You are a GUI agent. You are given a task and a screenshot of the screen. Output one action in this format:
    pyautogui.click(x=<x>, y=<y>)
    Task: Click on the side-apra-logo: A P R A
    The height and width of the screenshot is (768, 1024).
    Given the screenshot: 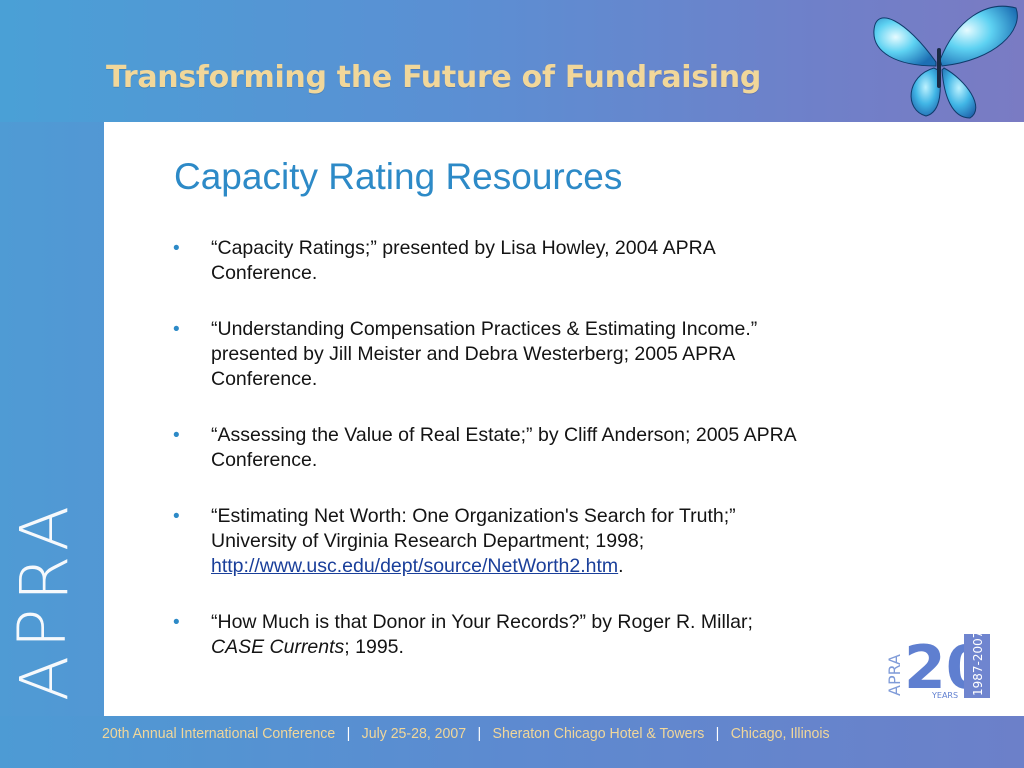 What is the action you would take?
    pyautogui.click(x=55, y=613)
    